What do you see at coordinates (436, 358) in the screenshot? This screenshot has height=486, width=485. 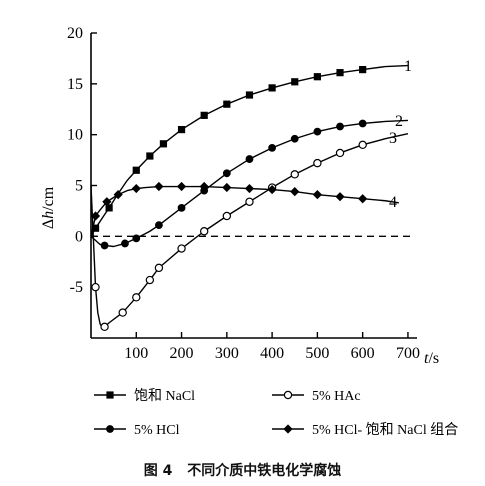 I see `x-axis-label-unit: s` at bounding box center [436, 358].